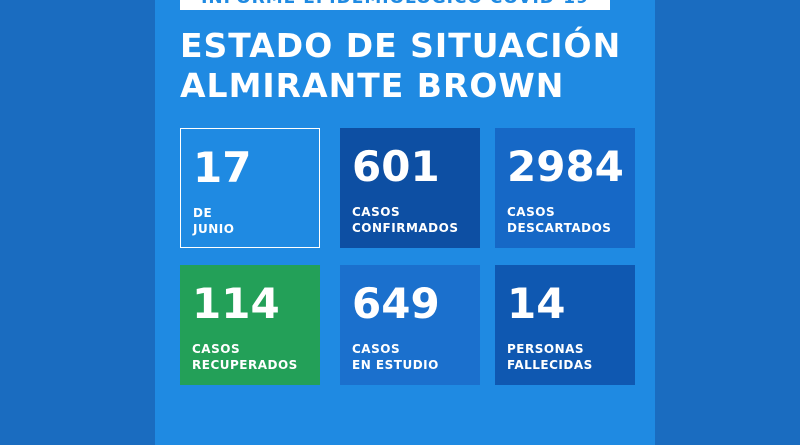  I want to click on stat-card: 14 PERSONAS FALLECIDAS, so click(565, 325).